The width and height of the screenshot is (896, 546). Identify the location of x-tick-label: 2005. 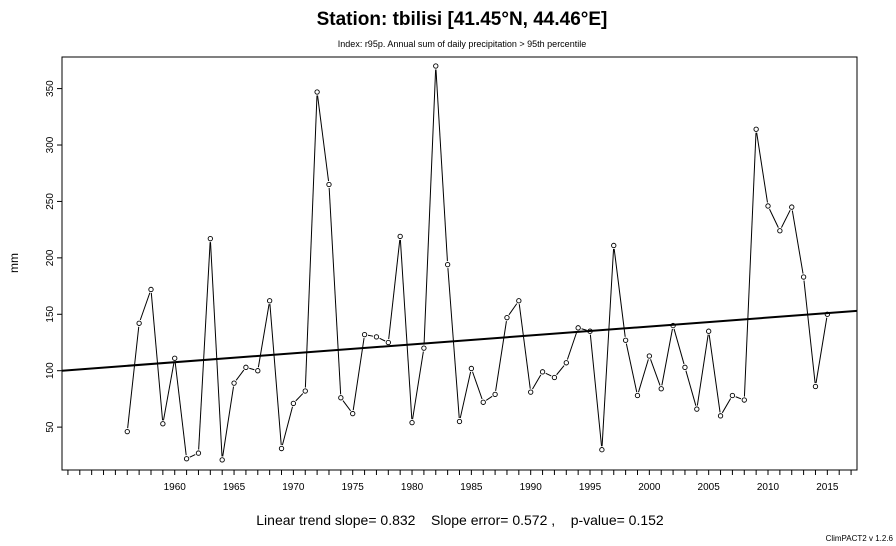
(709, 487).